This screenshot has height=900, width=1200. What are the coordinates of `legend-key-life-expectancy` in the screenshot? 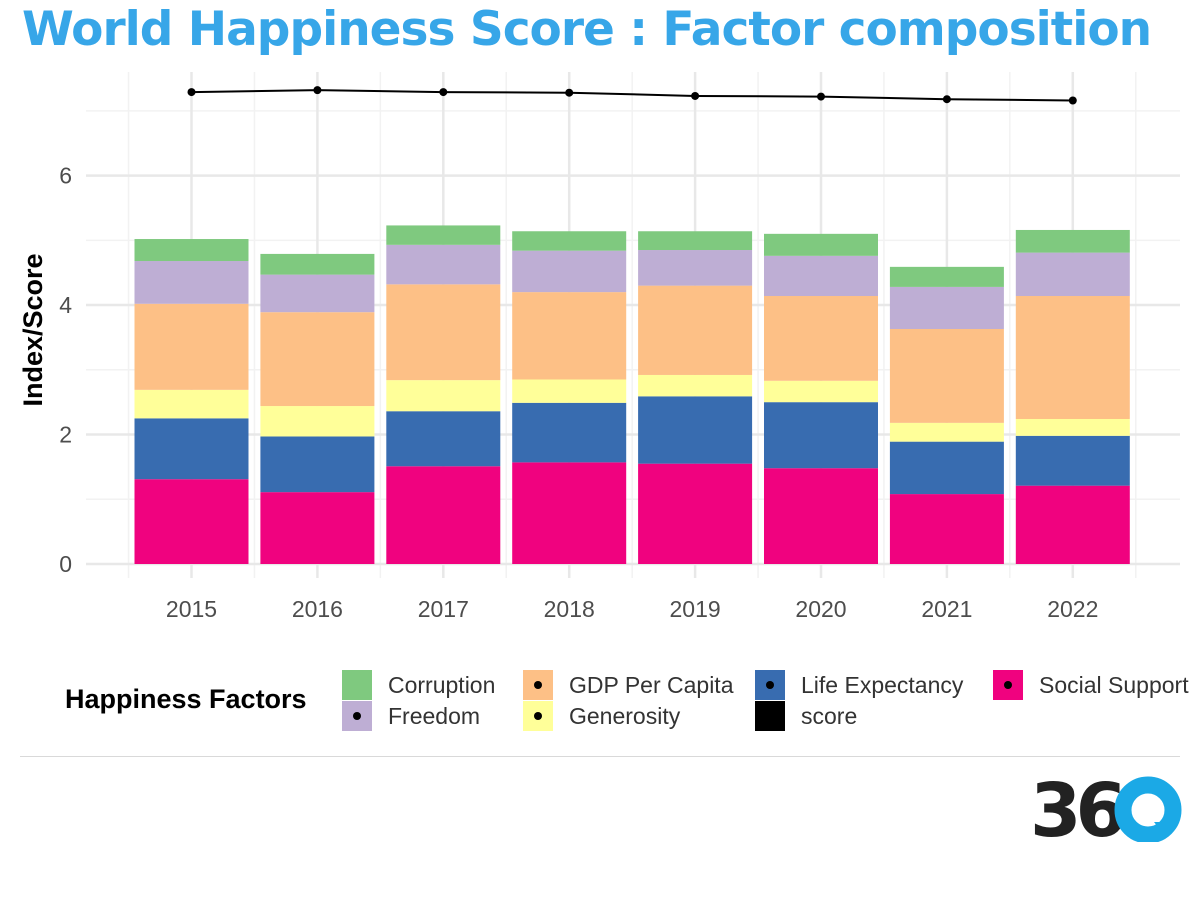 It's located at (770, 685).